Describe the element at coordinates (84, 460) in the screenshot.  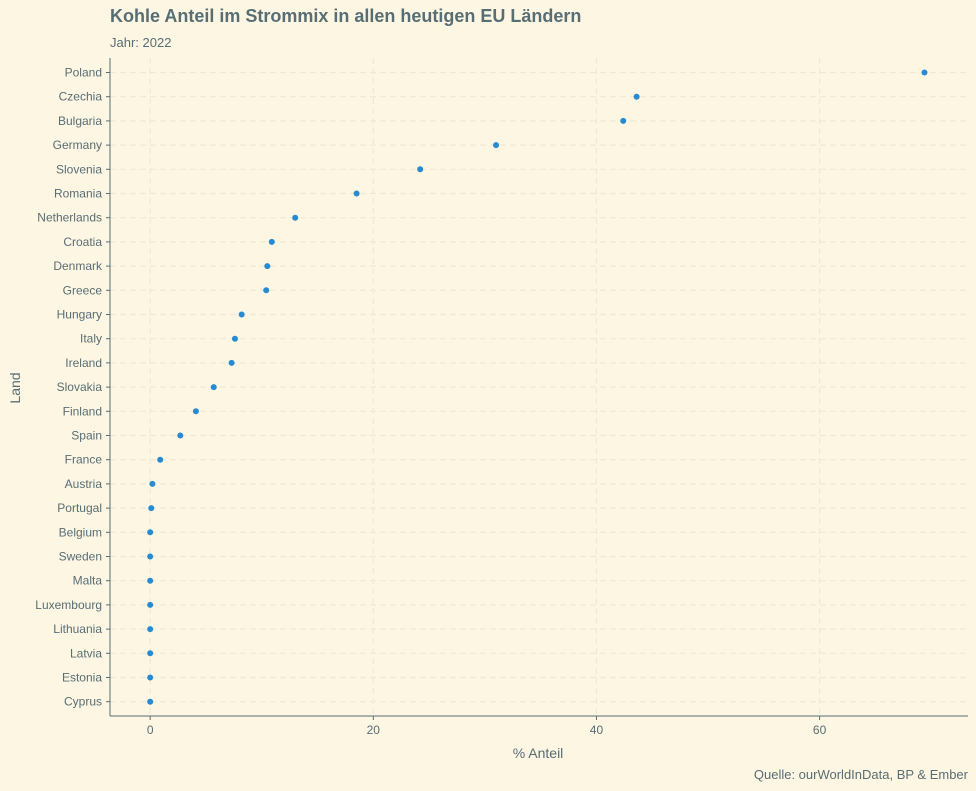
I see `y-tick-label: France` at that location.